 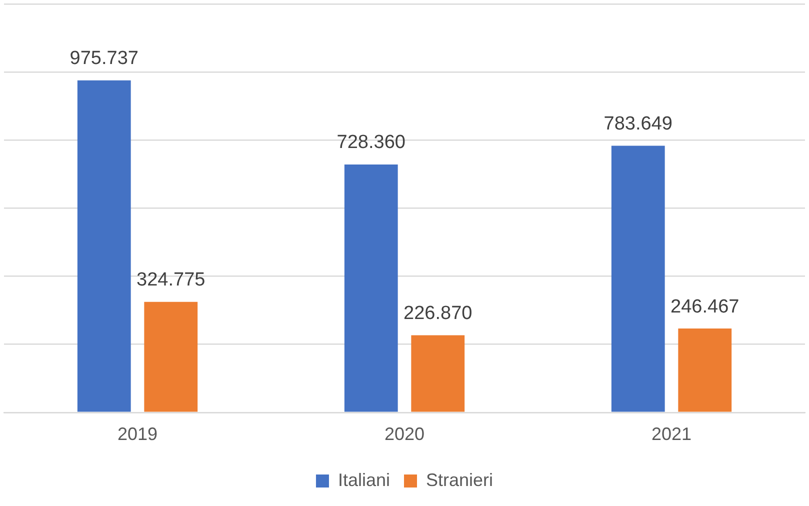 What do you see at coordinates (638, 123) in the screenshot?
I see `data-label: 783.649` at bounding box center [638, 123].